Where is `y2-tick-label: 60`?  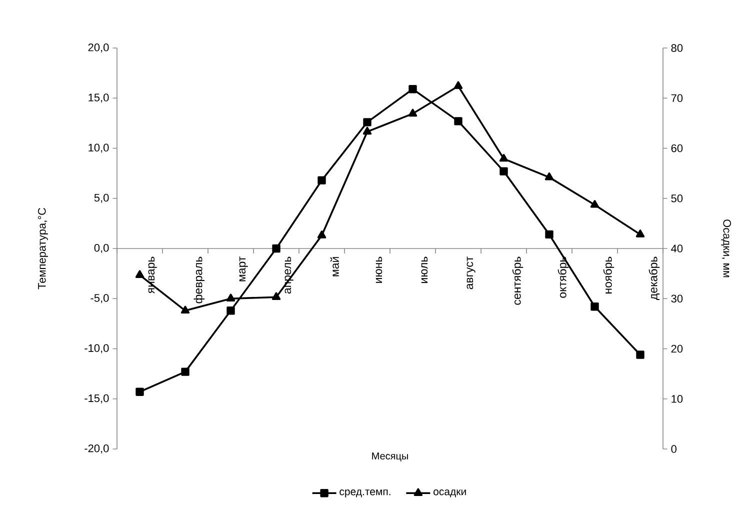 y2-tick-label: 60 is located at coordinates (677, 148).